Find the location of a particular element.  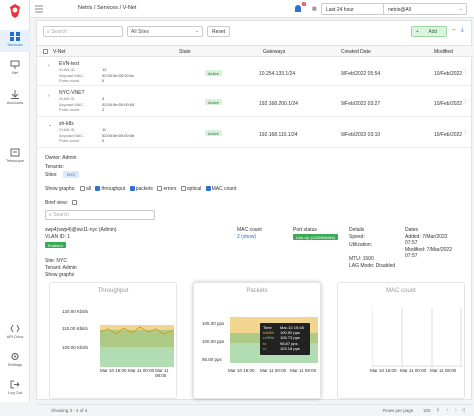

graph-opt-label: errors is located at coordinates (170, 189).